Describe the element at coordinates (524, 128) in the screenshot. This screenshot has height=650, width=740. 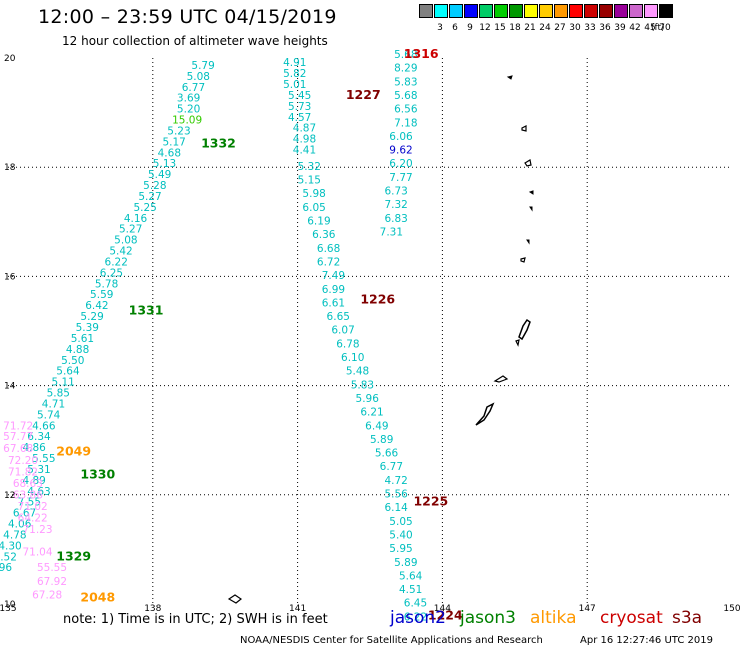
I see `island-pagan` at that location.